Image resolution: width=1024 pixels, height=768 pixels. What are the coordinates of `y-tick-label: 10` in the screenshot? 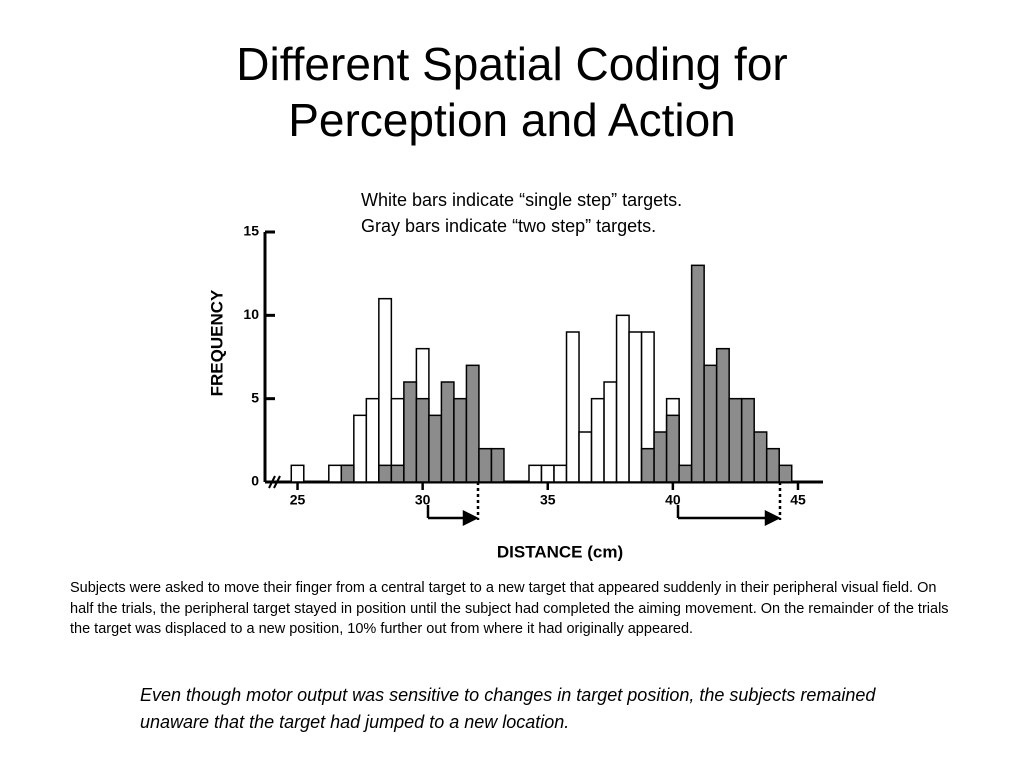 It's located at (251, 314).